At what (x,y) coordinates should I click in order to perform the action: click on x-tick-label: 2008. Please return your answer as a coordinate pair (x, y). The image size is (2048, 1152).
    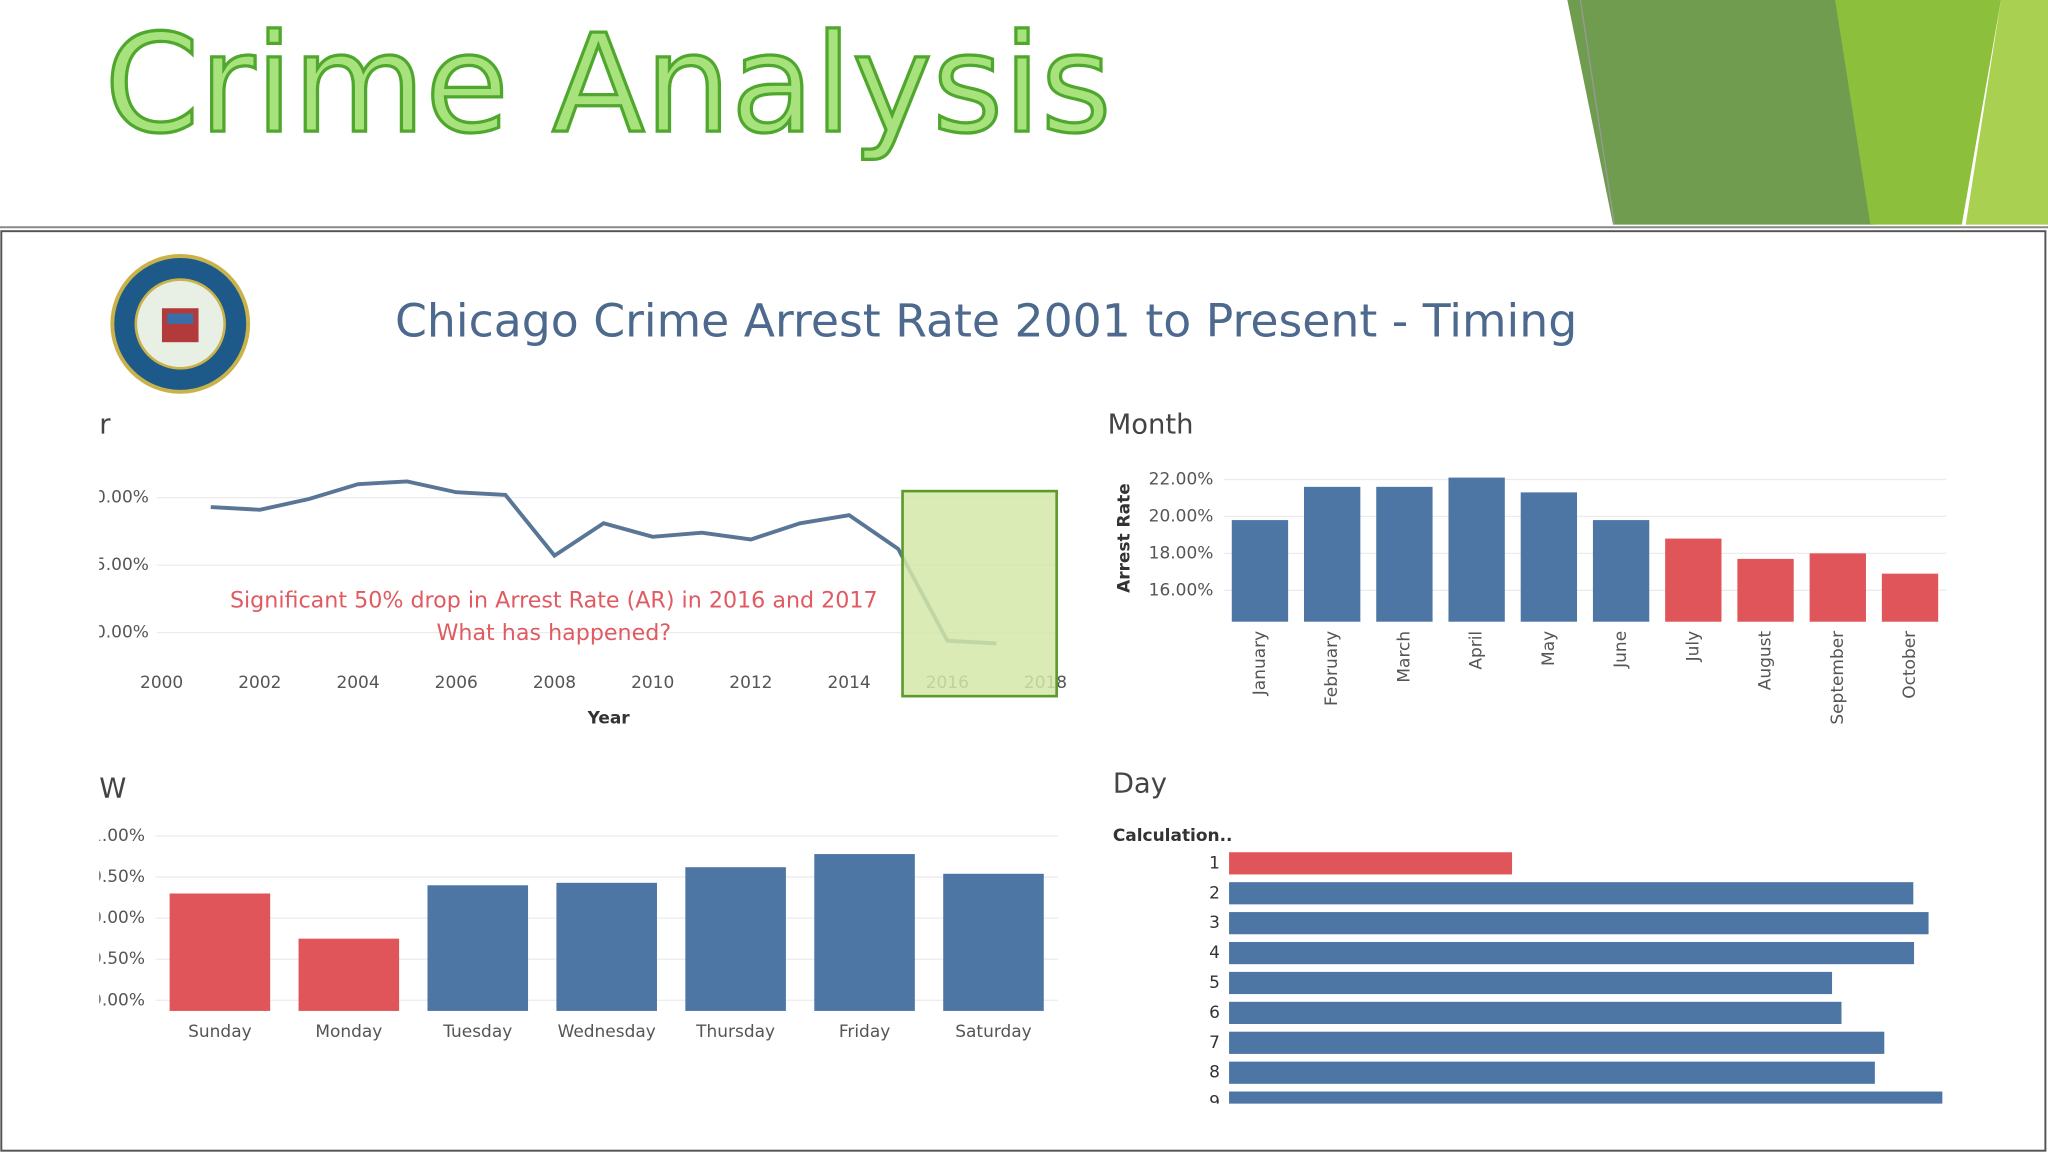
    Looking at the image, I should click on (554, 683).